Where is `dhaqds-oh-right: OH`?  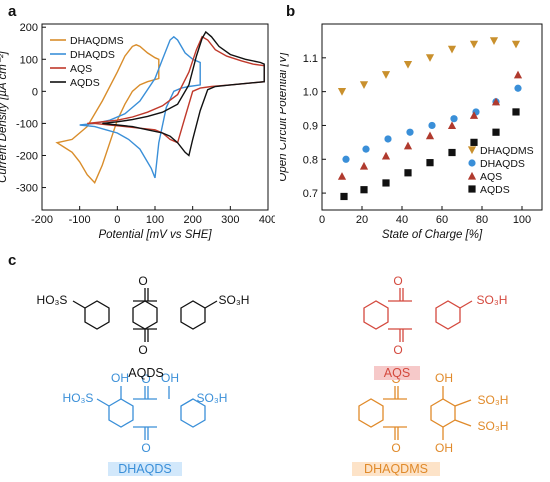
dhaqds-oh-right: OH is located at coordinates (170, 378).